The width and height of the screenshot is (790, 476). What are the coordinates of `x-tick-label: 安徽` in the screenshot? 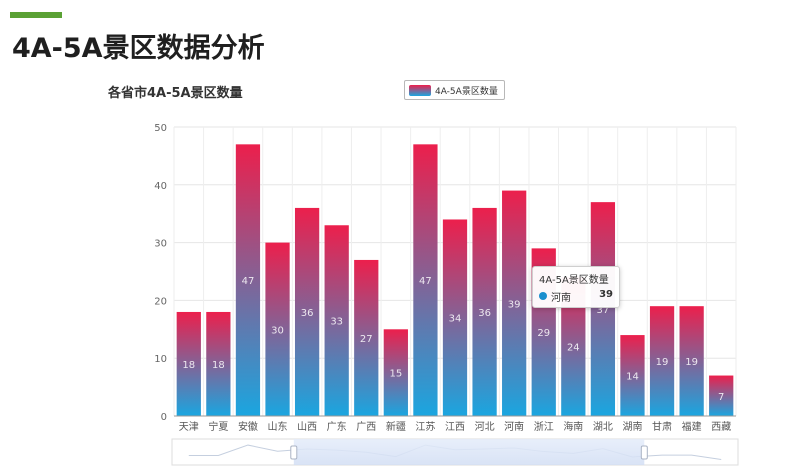 It's located at (248, 426).